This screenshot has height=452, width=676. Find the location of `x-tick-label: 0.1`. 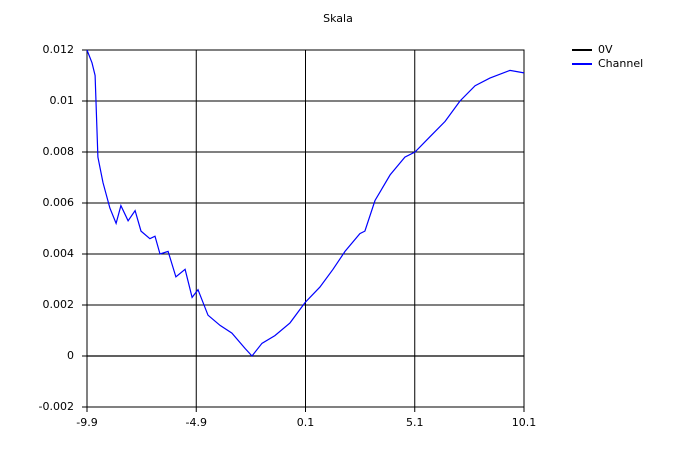

x-tick-label: 0.1 is located at coordinates (306, 422).